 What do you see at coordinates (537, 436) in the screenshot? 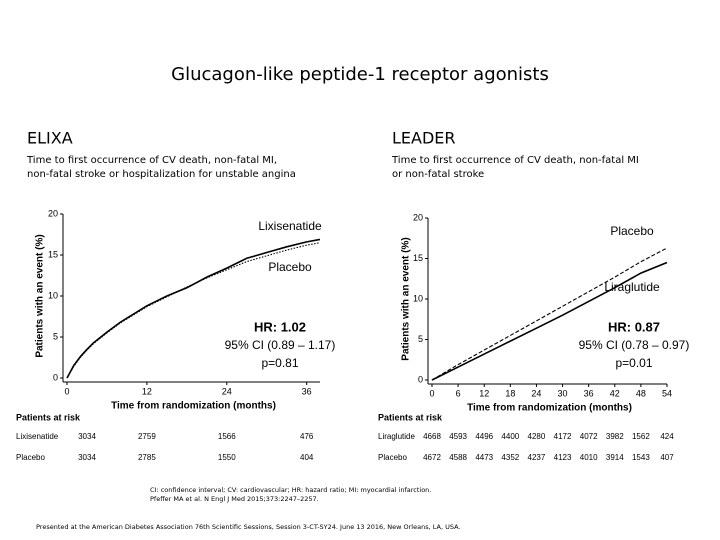
I see `at-risk-value: 4280` at bounding box center [537, 436].